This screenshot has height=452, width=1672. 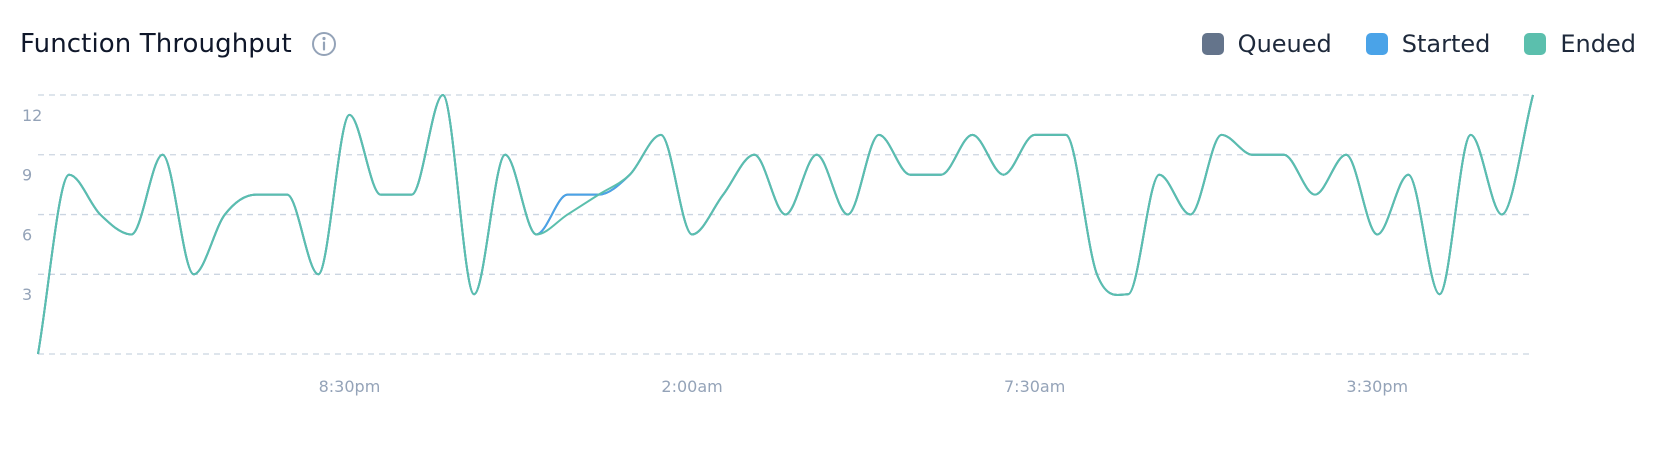 I want to click on x-tick-label: 3:30pm, so click(x=1377, y=386).